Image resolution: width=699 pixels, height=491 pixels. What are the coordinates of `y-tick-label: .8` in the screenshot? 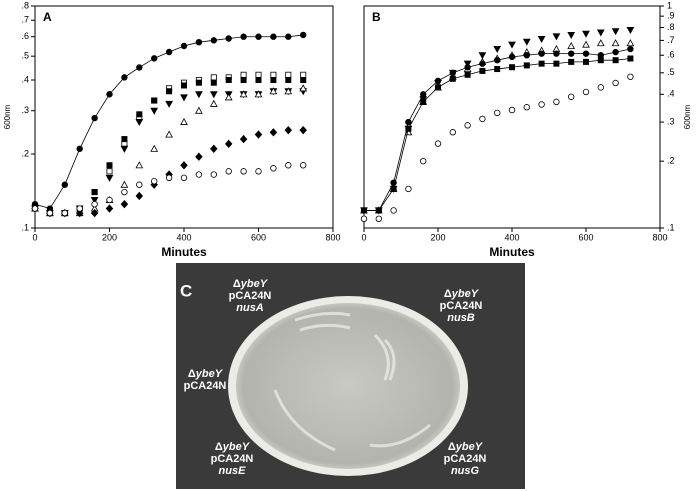 It's located at (25, 5).